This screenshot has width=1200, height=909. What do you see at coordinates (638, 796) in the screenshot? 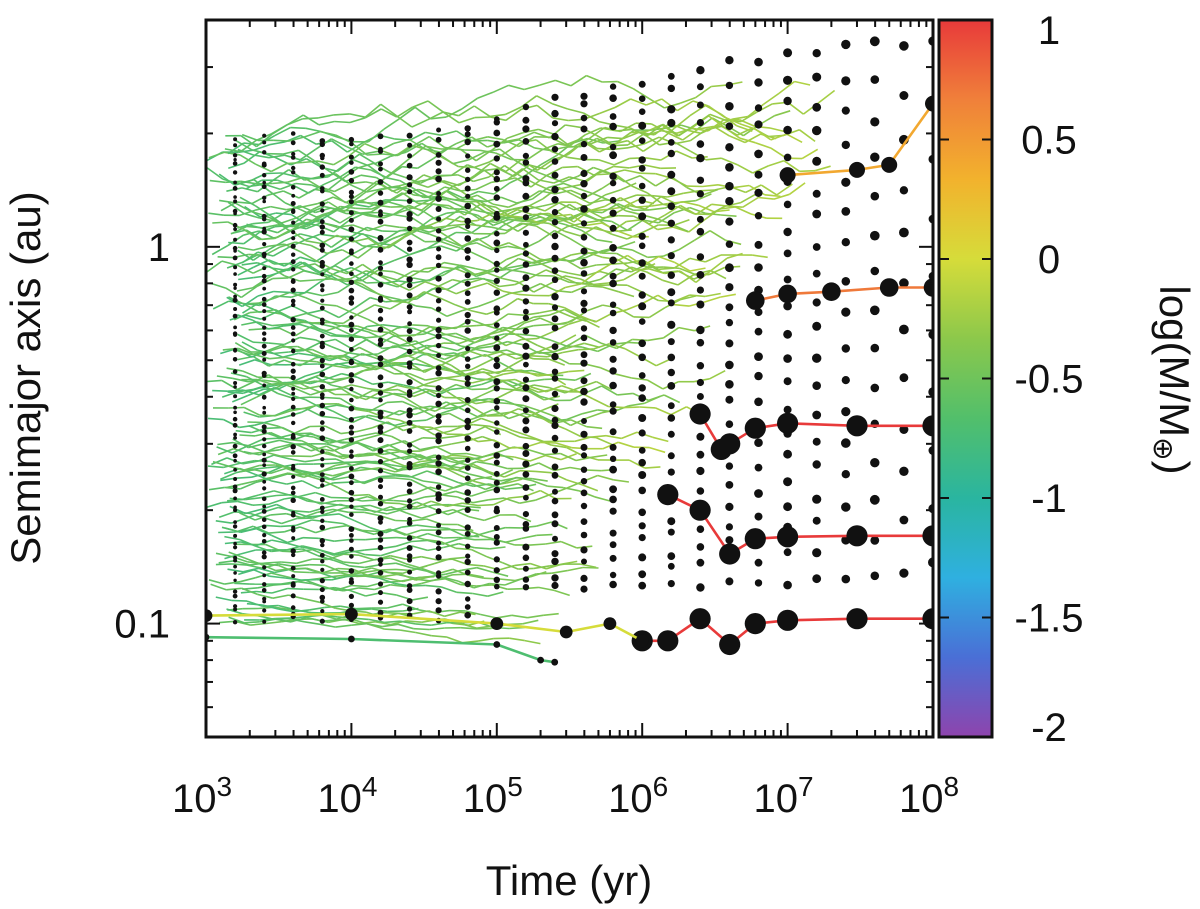
I see `x-tick-label: 106` at bounding box center [638, 796].